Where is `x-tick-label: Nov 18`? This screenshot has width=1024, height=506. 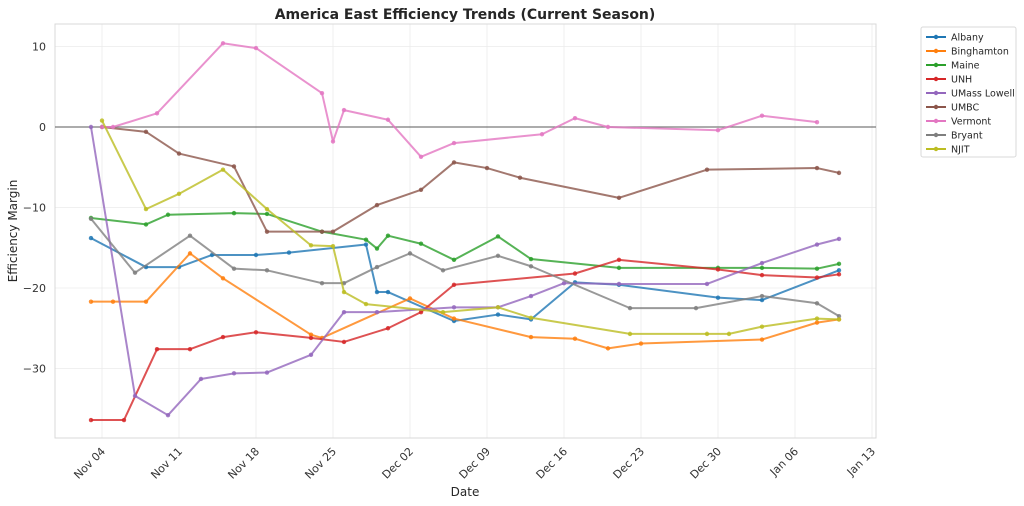 x-tick-label: Nov 18 is located at coordinates (243, 463).